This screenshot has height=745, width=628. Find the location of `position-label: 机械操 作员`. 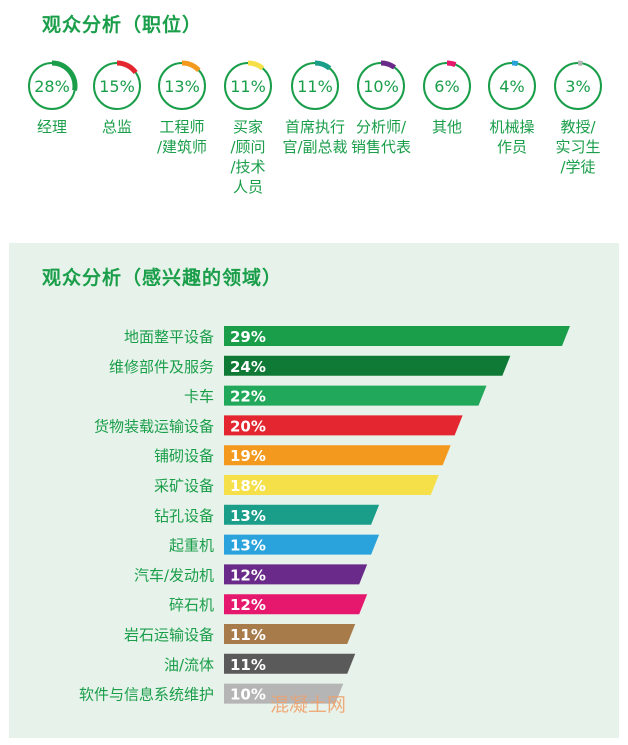

position-label: 机械操 作员 is located at coordinates (512, 137).